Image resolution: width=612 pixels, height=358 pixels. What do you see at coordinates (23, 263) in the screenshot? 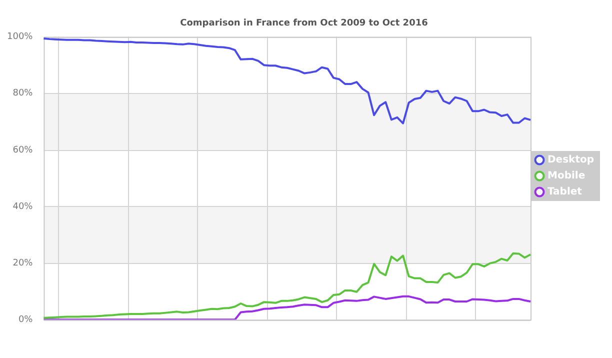
I see `y-tick-label: 20%` at bounding box center [23, 263].